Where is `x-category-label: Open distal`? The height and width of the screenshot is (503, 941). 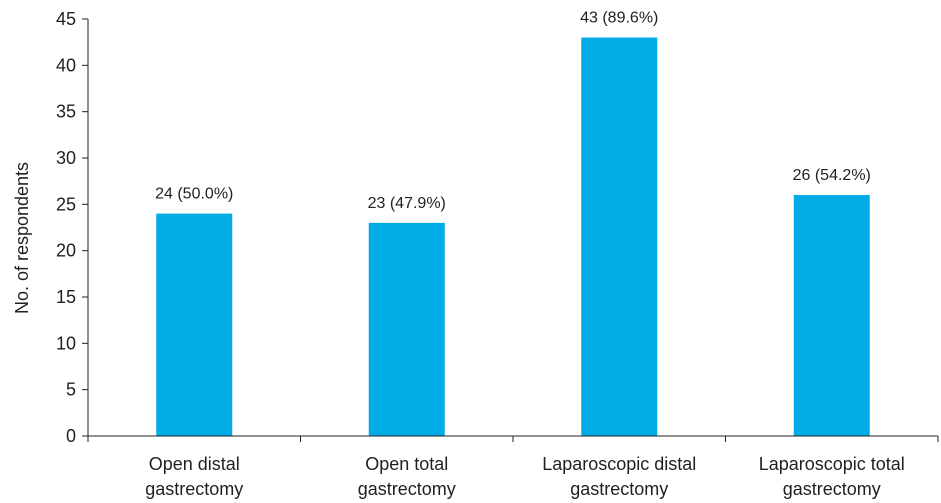
x-category-label: Open distal is located at coordinates (194, 464).